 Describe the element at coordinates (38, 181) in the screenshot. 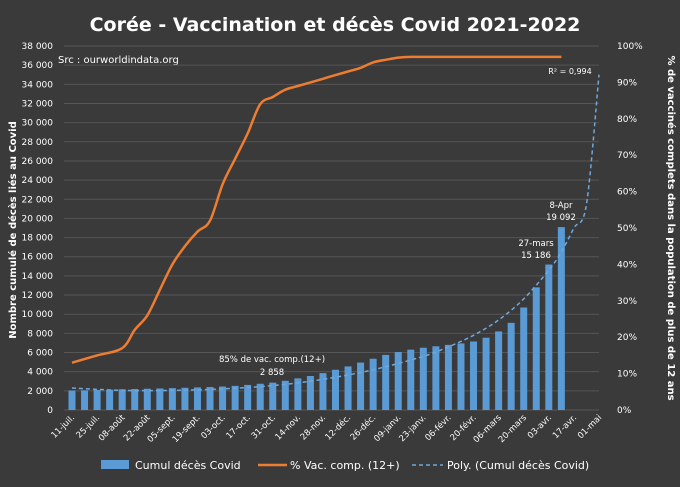

I see `y-left-tick-label: 24 000` at that location.